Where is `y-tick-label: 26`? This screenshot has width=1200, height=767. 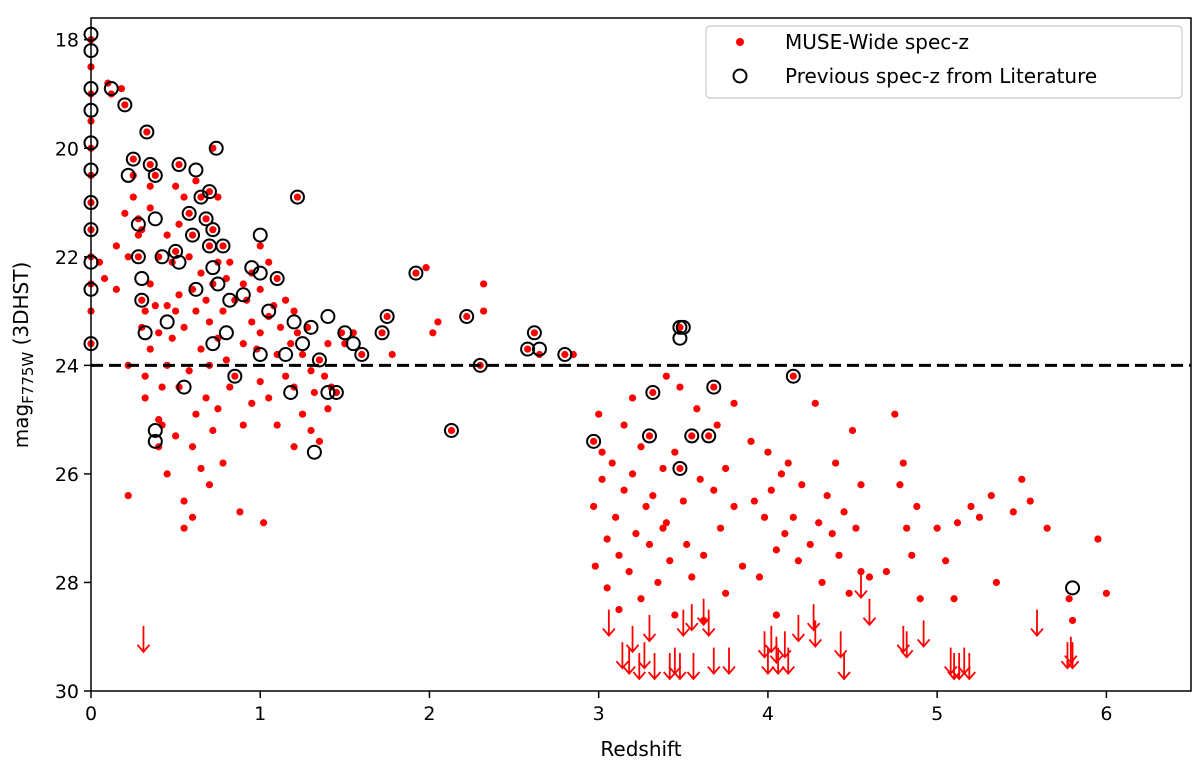
y-tick-label: 26 is located at coordinates (67, 475).